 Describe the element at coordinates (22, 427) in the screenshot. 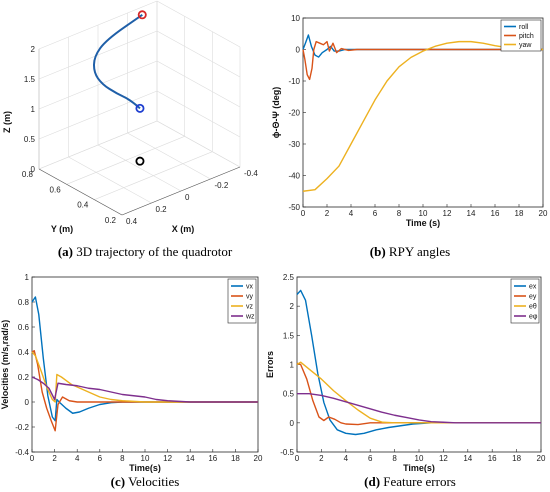

I see `y-tick-label: -0.2` at that location.